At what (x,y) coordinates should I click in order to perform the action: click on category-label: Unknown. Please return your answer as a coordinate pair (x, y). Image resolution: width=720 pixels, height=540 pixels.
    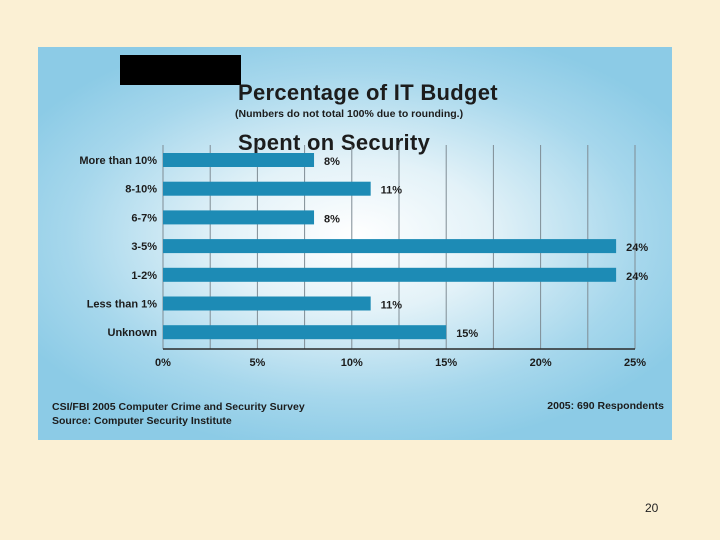
    Looking at the image, I should click on (133, 333).